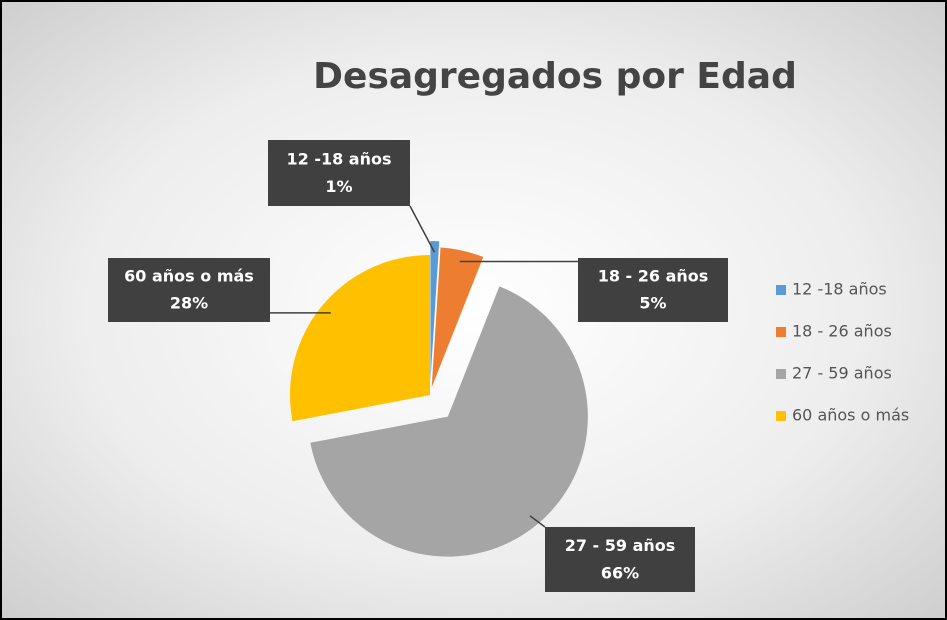  Describe the element at coordinates (620, 572) in the screenshot. I see `label-value: 66%` at that location.